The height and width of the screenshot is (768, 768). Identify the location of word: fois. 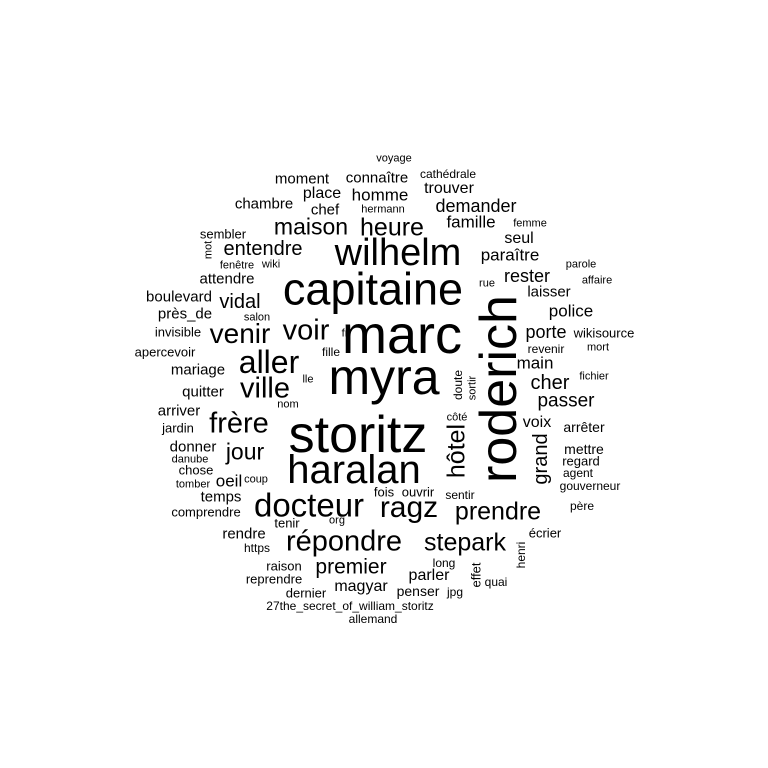
(384, 492).